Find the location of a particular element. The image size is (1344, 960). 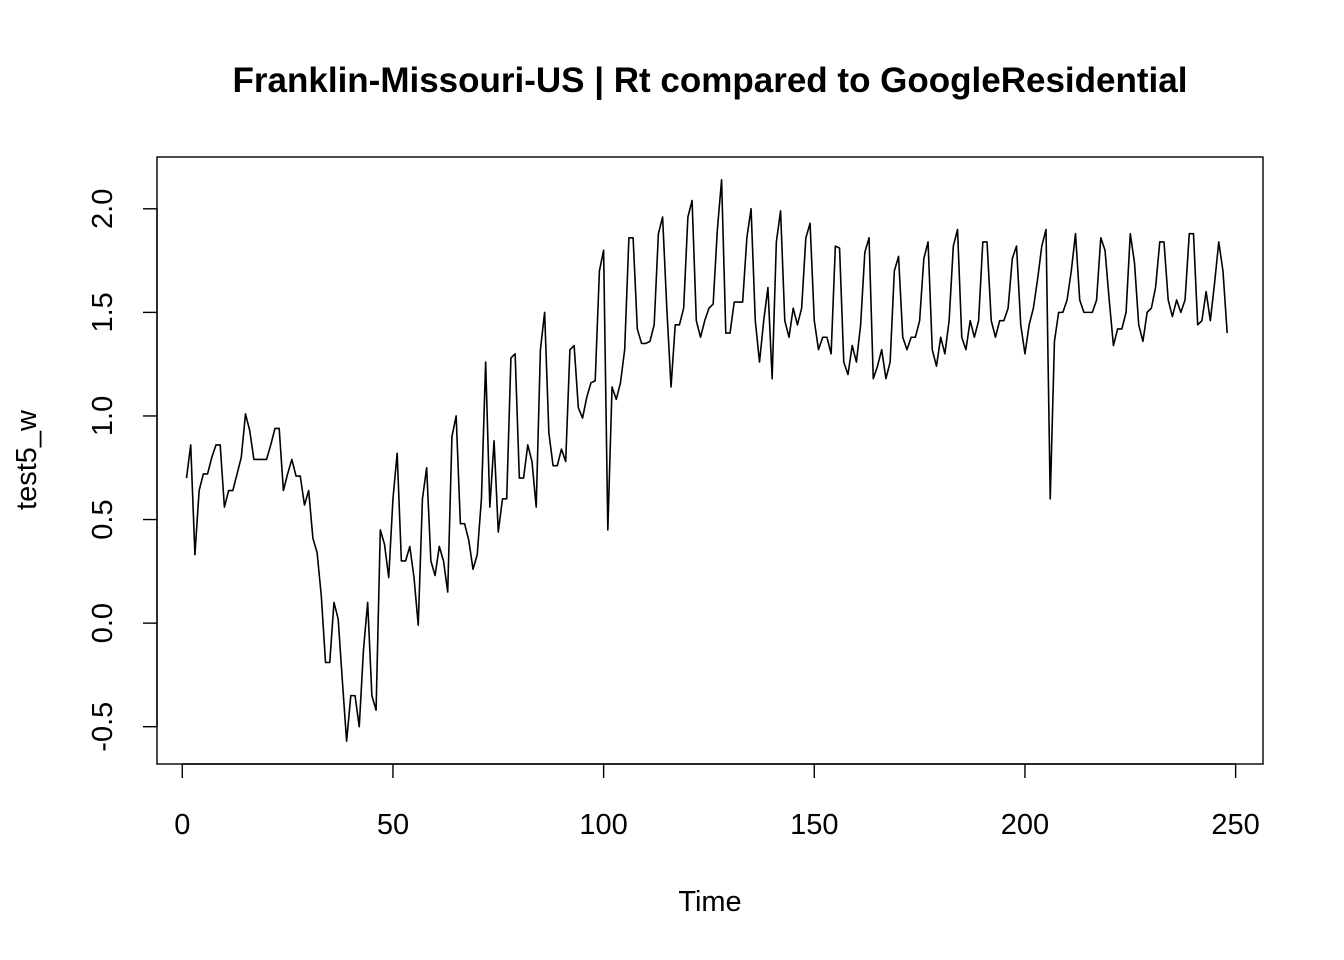

y-tick-label: -0.5 is located at coordinates (103, 727).